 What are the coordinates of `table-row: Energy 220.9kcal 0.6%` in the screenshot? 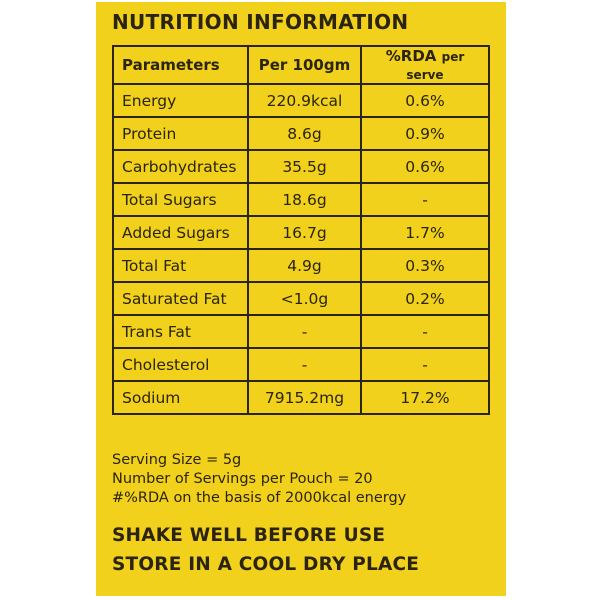 It's located at (301, 100).